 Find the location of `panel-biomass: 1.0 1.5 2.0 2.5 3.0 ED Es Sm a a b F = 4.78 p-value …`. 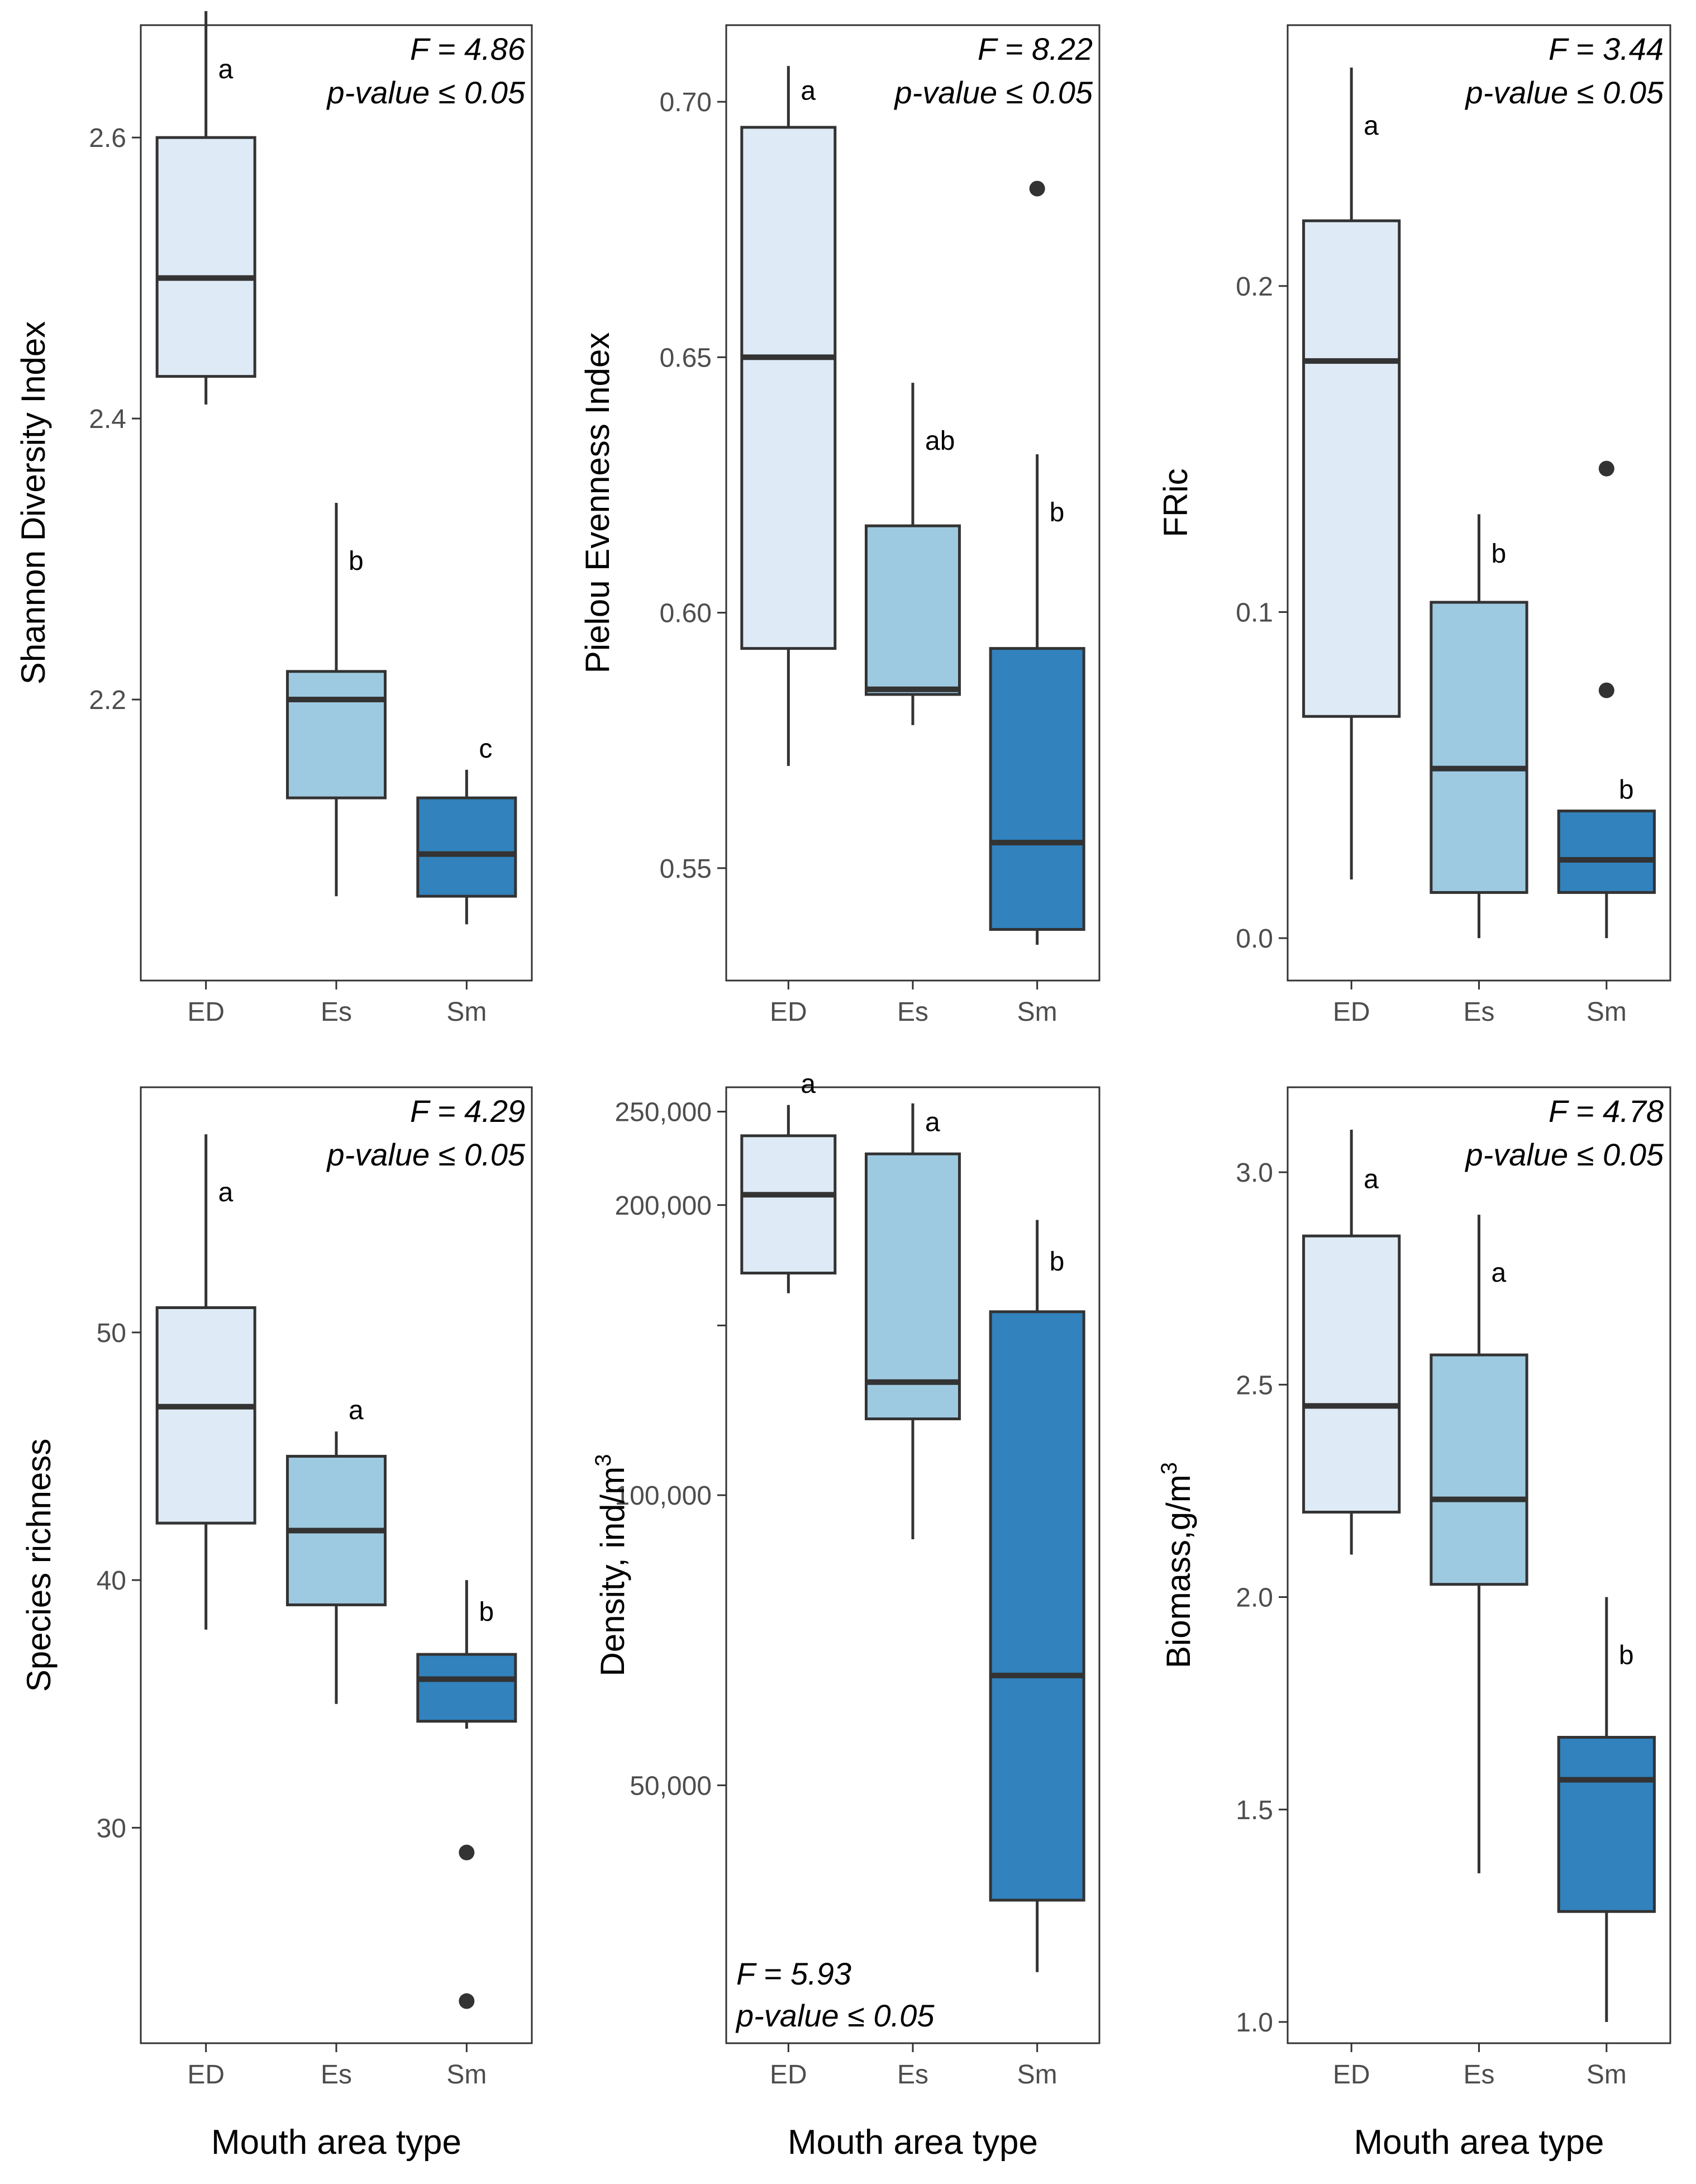

panel-biomass: 1.0 1.5 2.0 2.5 3.0 ED Es Sm a a b F = 4.78 p-value … is located at coordinates (1414, 1624).